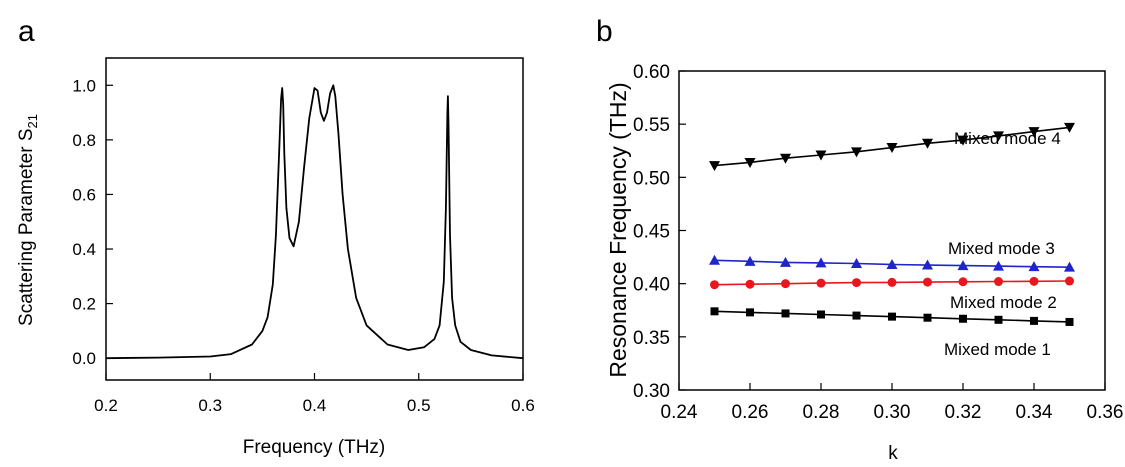 The width and height of the screenshot is (1125, 467). What do you see at coordinates (1105, 412) in the screenshot?
I see `panel-b-x-tick-label: 0.36` at bounding box center [1105, 412].